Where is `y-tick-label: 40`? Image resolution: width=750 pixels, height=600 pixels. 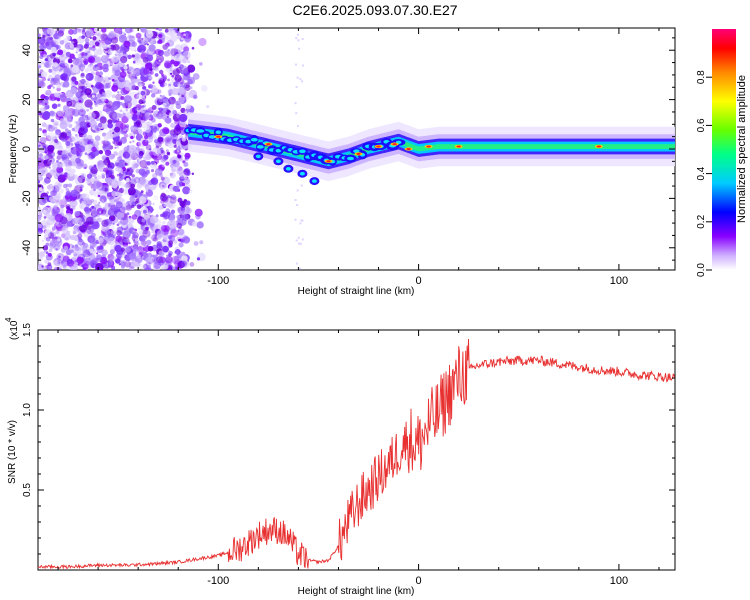
y-tick-label: 40 is located at coordinates (27, 50).